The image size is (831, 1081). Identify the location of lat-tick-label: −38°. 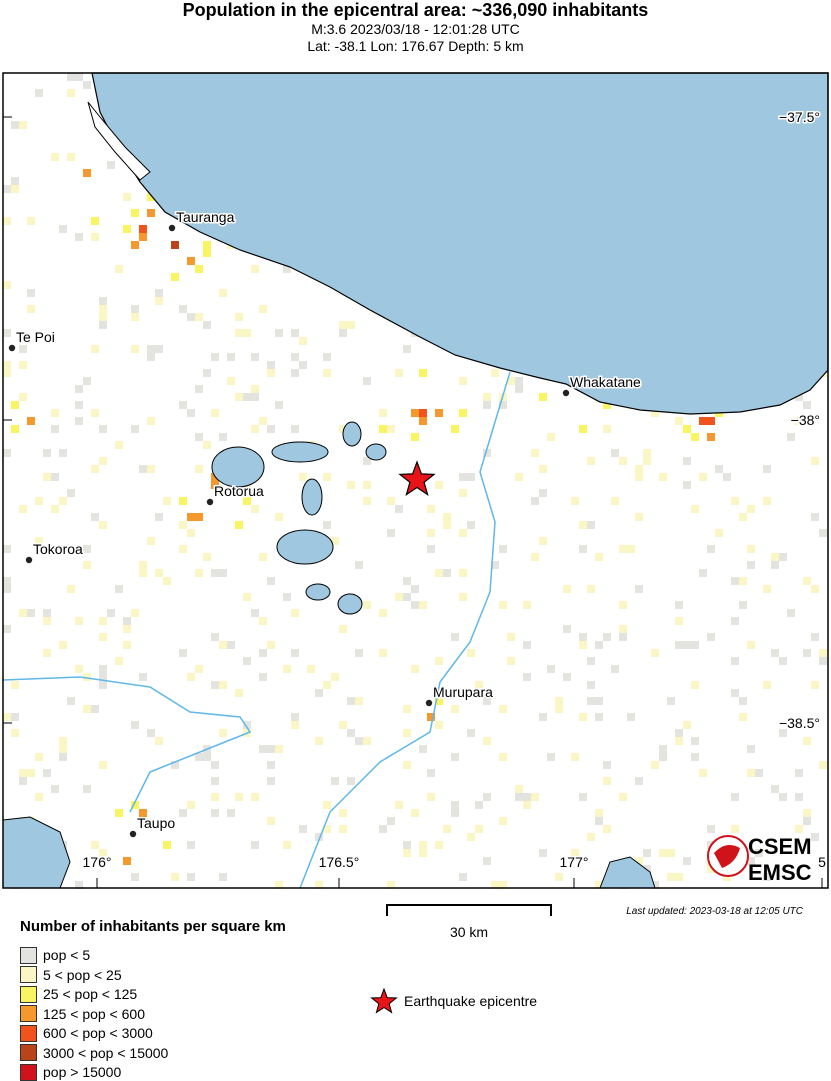
(805, 420).